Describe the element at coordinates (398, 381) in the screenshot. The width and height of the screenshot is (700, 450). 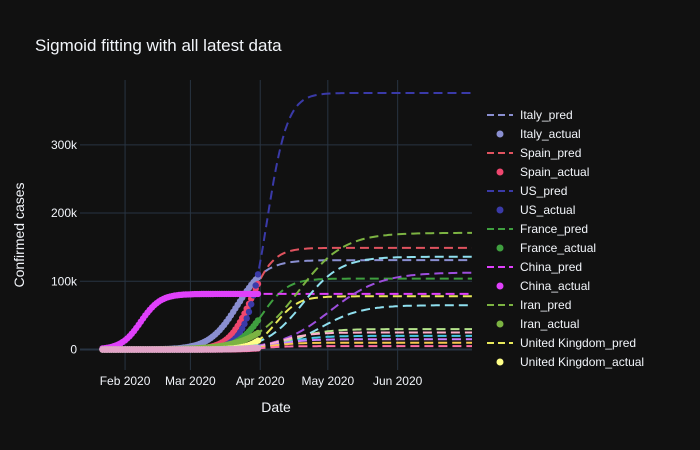
I see `x-tick-label: Jun 2020` at that location.